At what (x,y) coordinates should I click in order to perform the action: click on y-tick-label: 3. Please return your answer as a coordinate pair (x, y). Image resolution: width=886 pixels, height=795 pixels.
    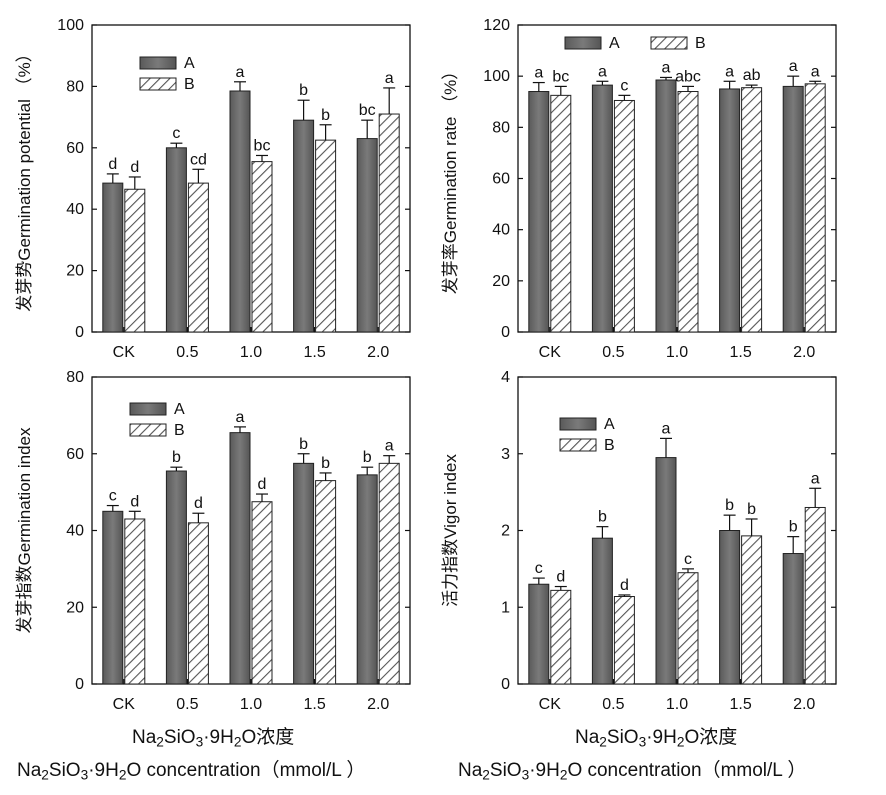
    Looking at the image, I should click on (505, 454).